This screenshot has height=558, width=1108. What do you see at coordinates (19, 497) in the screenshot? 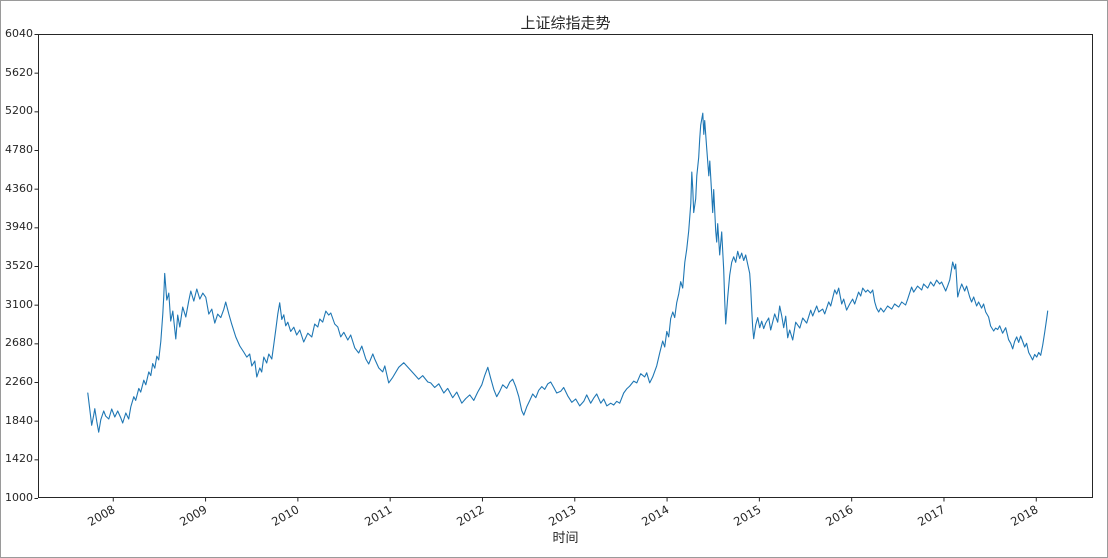
I see `y-tick-label: 1000` at bounding box center [19, 497].